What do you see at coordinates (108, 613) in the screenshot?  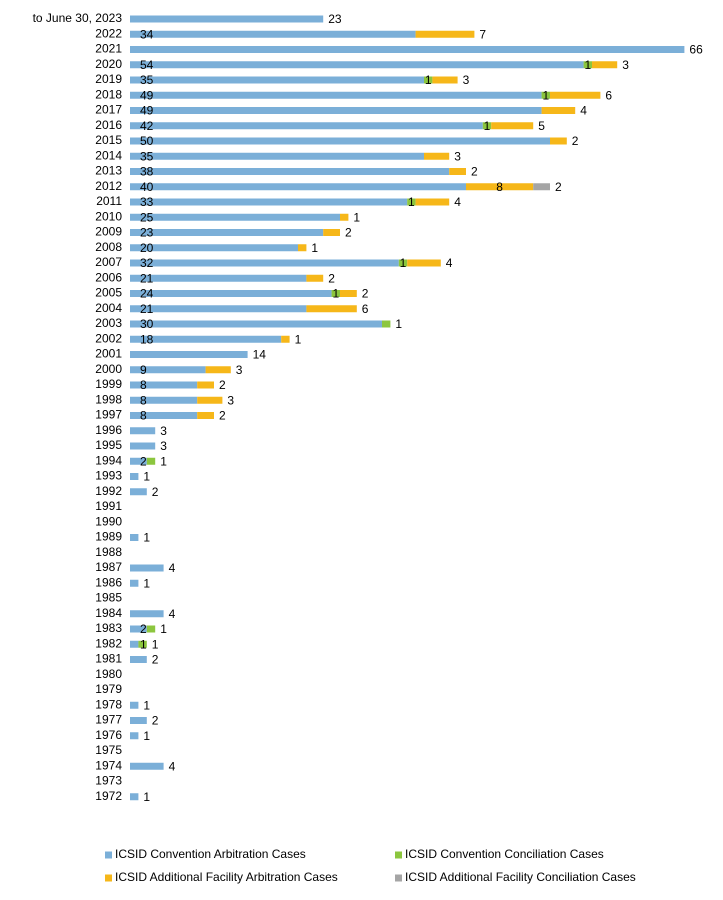 I see `category-label: 1984` at bounding box center [108, 613].